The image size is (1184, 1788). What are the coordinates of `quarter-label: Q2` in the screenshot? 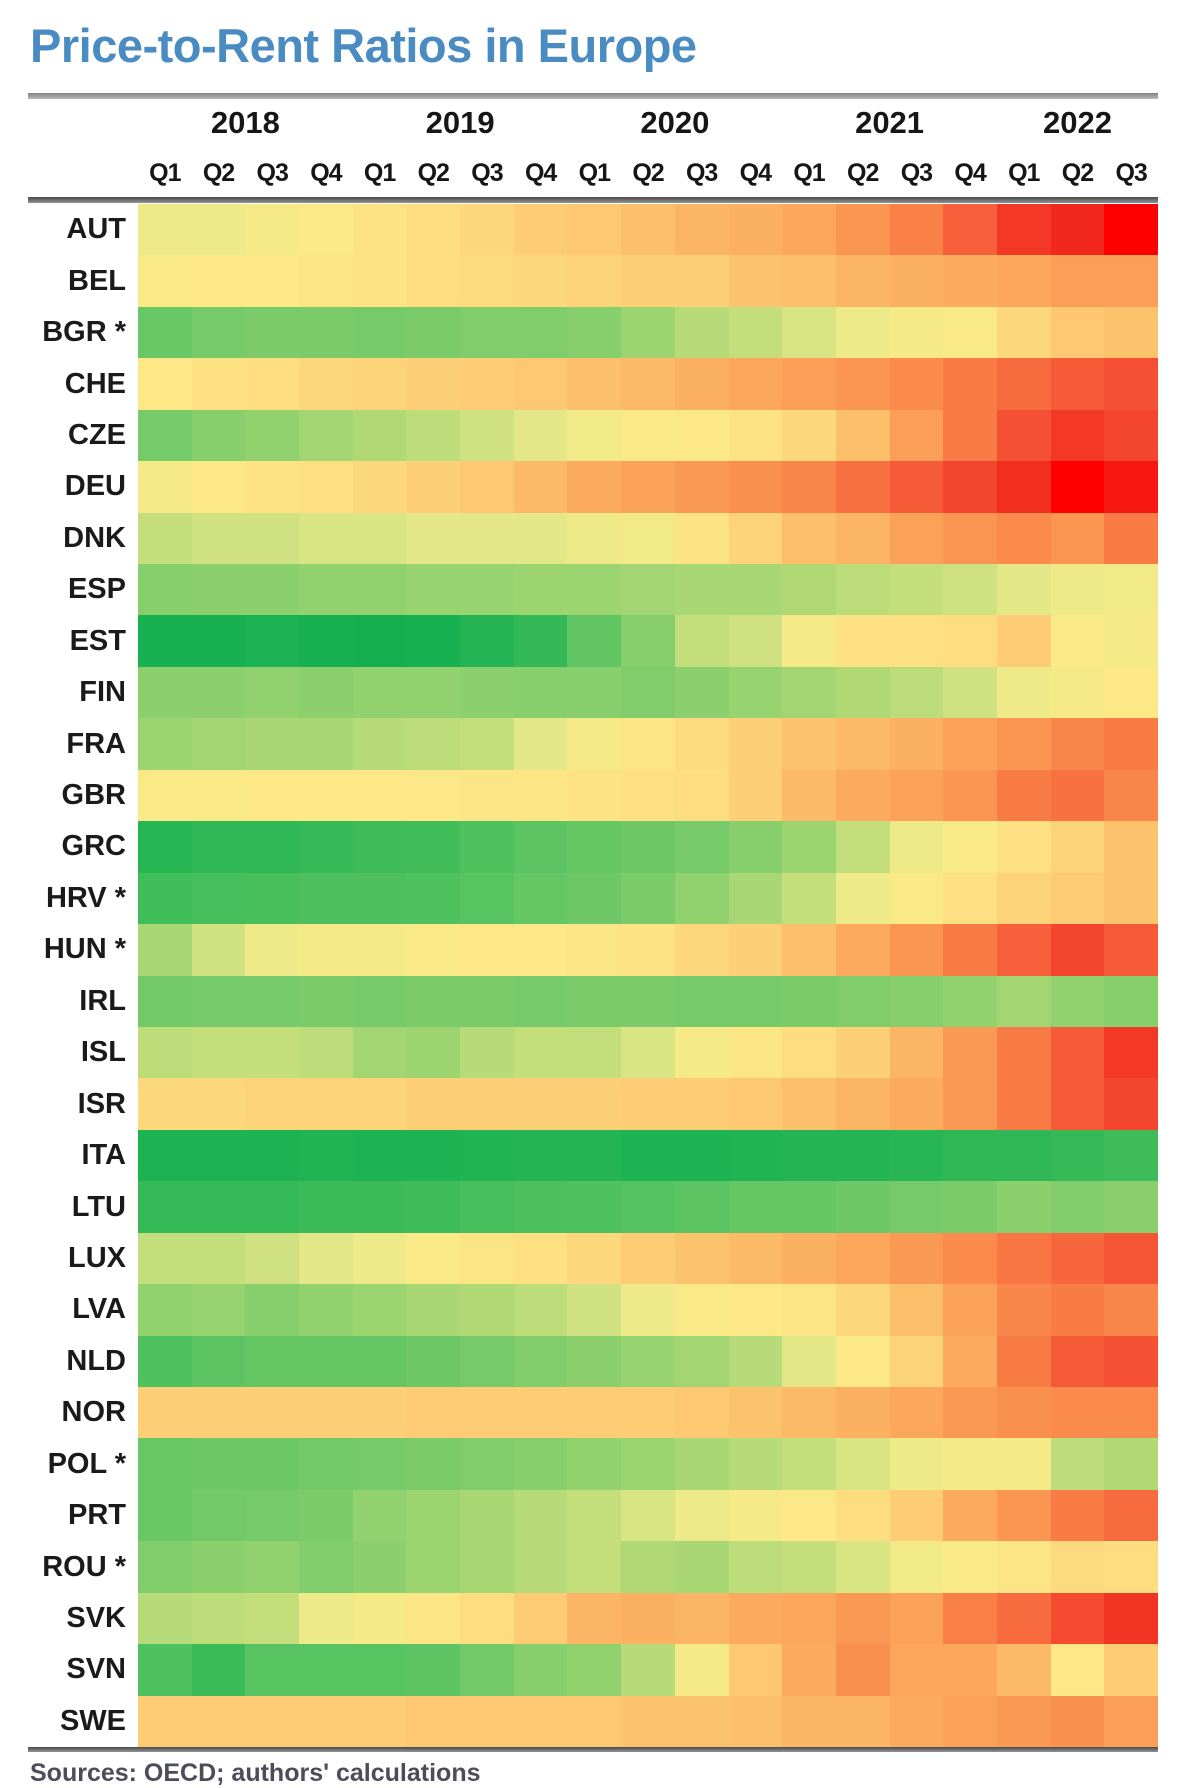 It's located at (218, 173).